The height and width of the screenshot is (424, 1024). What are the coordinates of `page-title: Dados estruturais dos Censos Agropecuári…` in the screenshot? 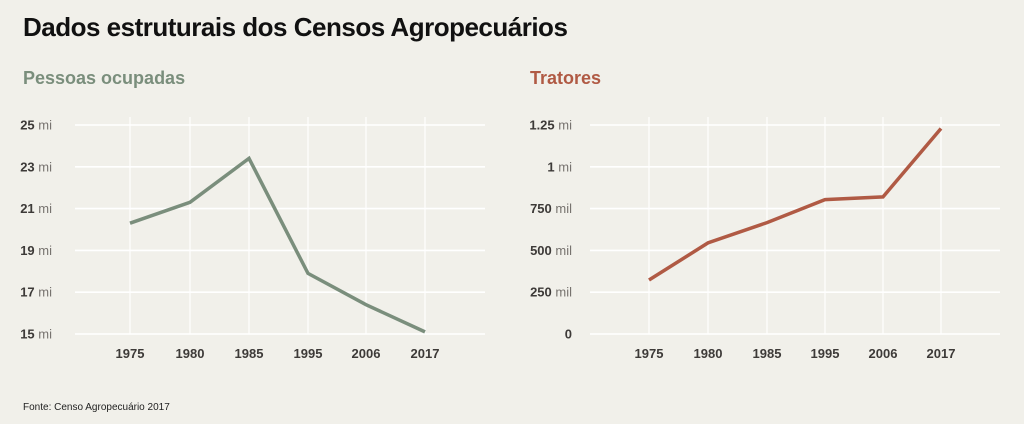 It's located at (295, 27).